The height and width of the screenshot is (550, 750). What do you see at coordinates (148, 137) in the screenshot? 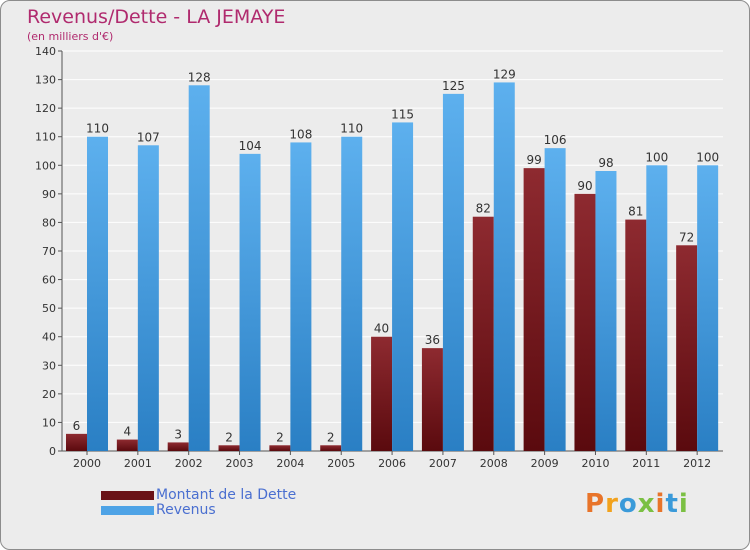
I see `data-label-revenus: 107` at bounding box center [148, 137].